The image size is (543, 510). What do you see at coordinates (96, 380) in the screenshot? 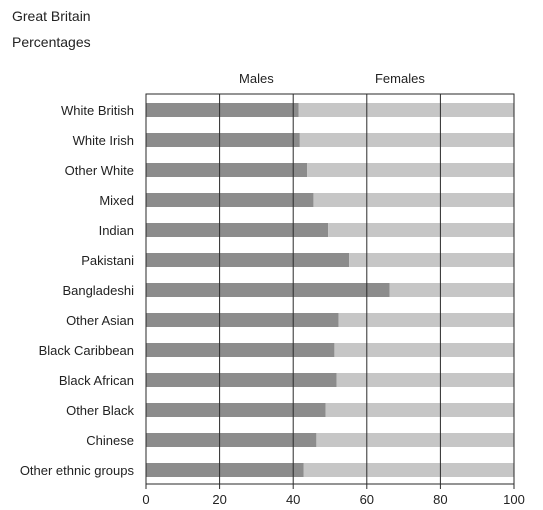
I see `category-label: Black African` at bounding box center [96, 380].